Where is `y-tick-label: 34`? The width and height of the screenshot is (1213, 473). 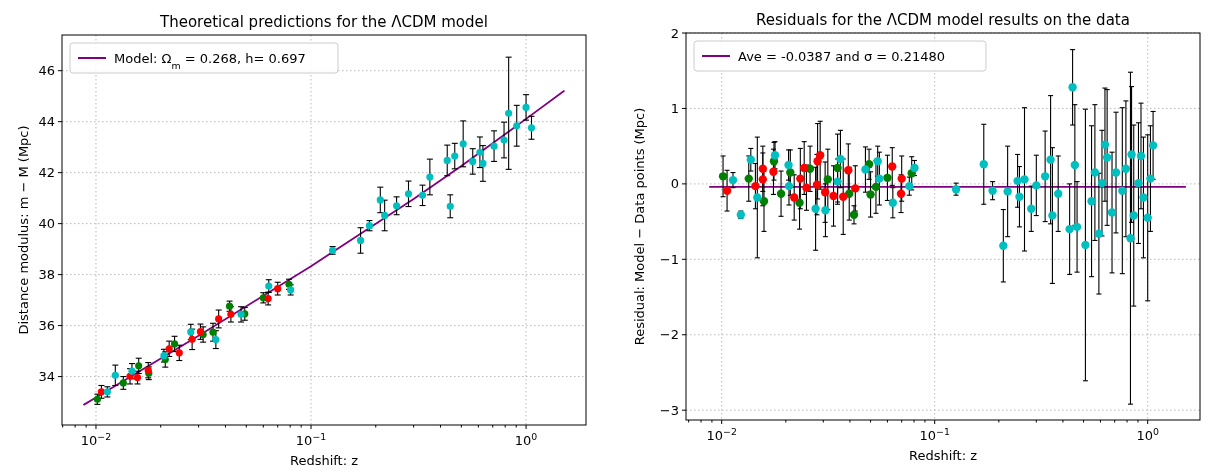 y-tick-label: 34 is located at coordinates (46, 377).